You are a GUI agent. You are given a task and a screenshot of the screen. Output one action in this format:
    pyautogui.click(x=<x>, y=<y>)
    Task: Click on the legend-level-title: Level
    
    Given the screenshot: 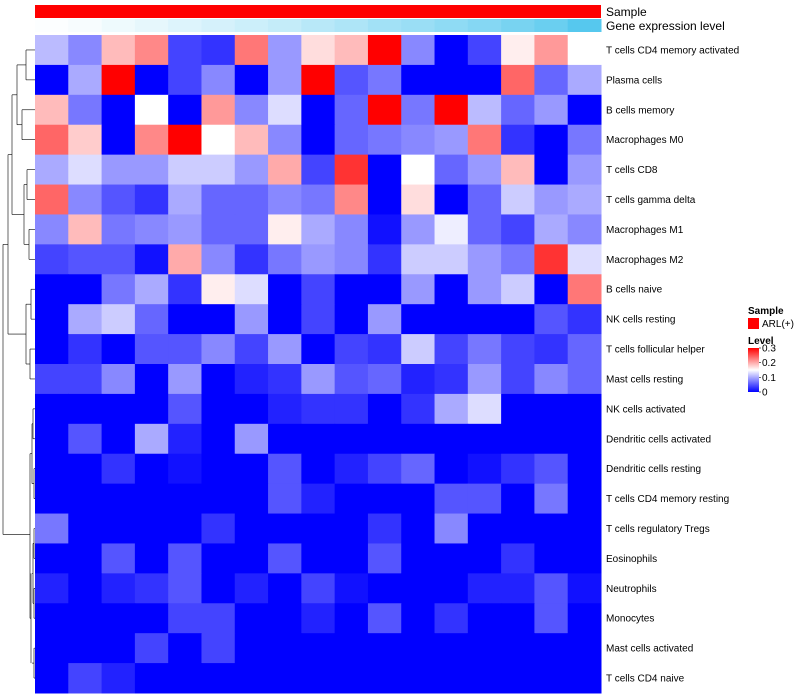 What is the action you would take?
    pyautogui.click(x=761, y=341)
    